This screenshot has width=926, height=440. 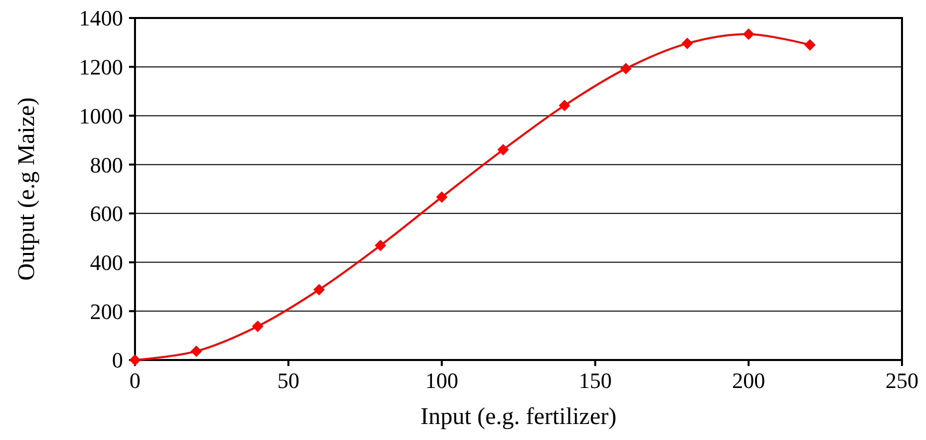 What do you see at coordinates (117, 360) in the screenshot?
I see `y-tick-label: 0` at bounding box center [117, 360].